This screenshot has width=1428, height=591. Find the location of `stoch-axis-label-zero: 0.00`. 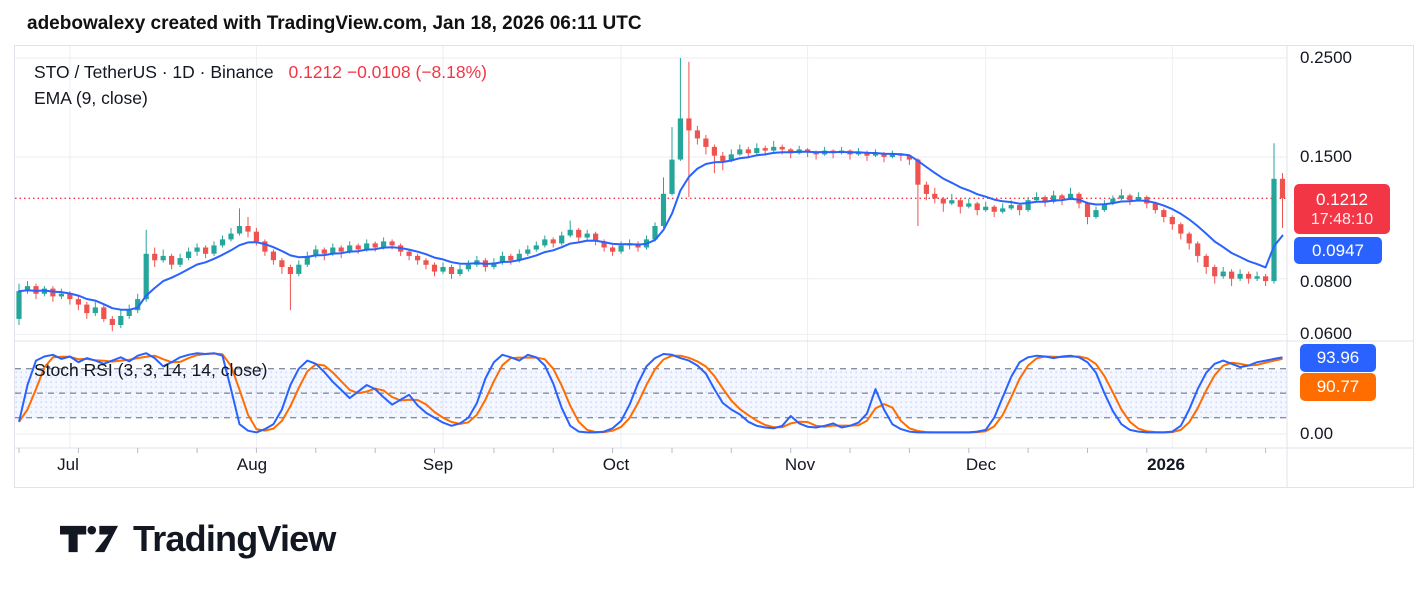

stoch-axis-label-zero: 0.00 is located at coordinates (1317, 433).